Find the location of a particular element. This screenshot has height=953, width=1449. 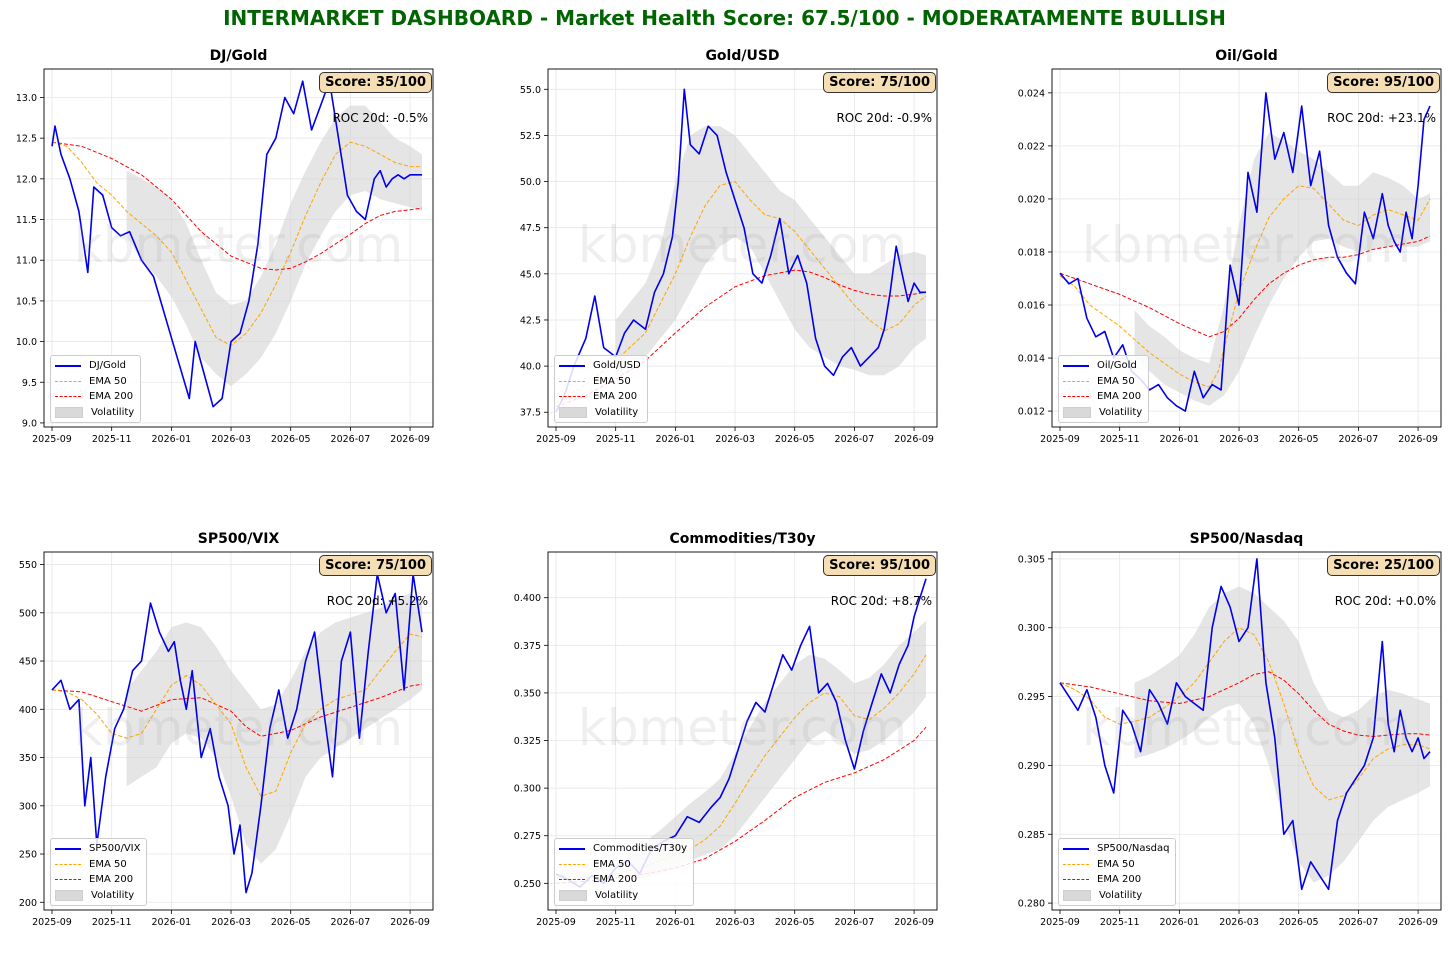

chart-title: SP500/Nasdaq is located at coordinates (1246, 539).